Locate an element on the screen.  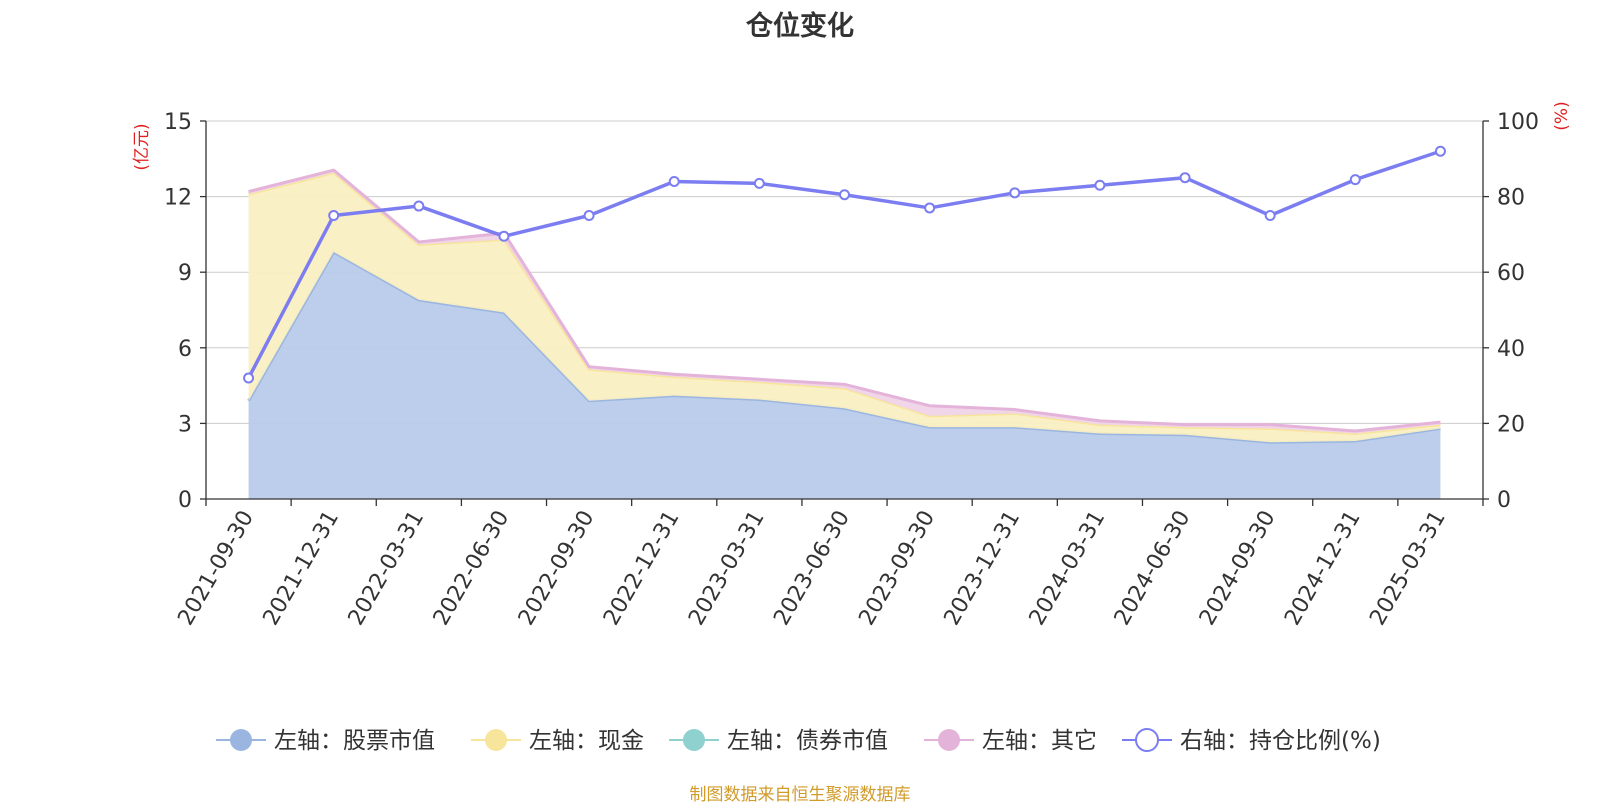
legend-item-ratio: 右轴：持仓比例(%) is located at coordinates (1251, 741).